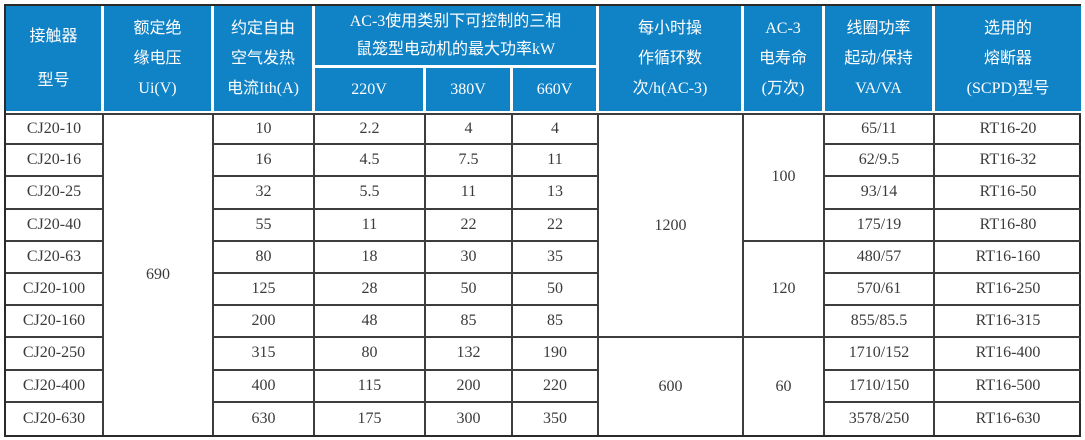 The height and width of the screenshot is (440, 1085). What do you see at coordinates (370, 90) in the screenshot?
I see `header-220v: 220V` at bounding box center [370, 90].